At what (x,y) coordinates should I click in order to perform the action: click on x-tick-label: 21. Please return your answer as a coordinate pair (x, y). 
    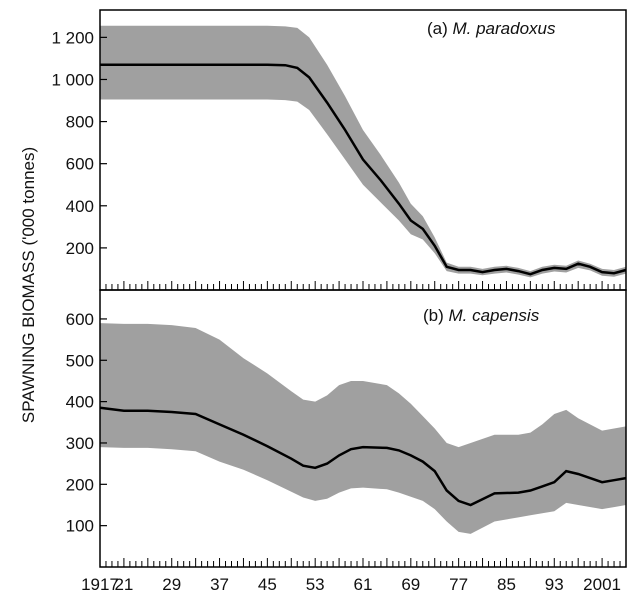
    Looking at the image, I should click on (123, 584).